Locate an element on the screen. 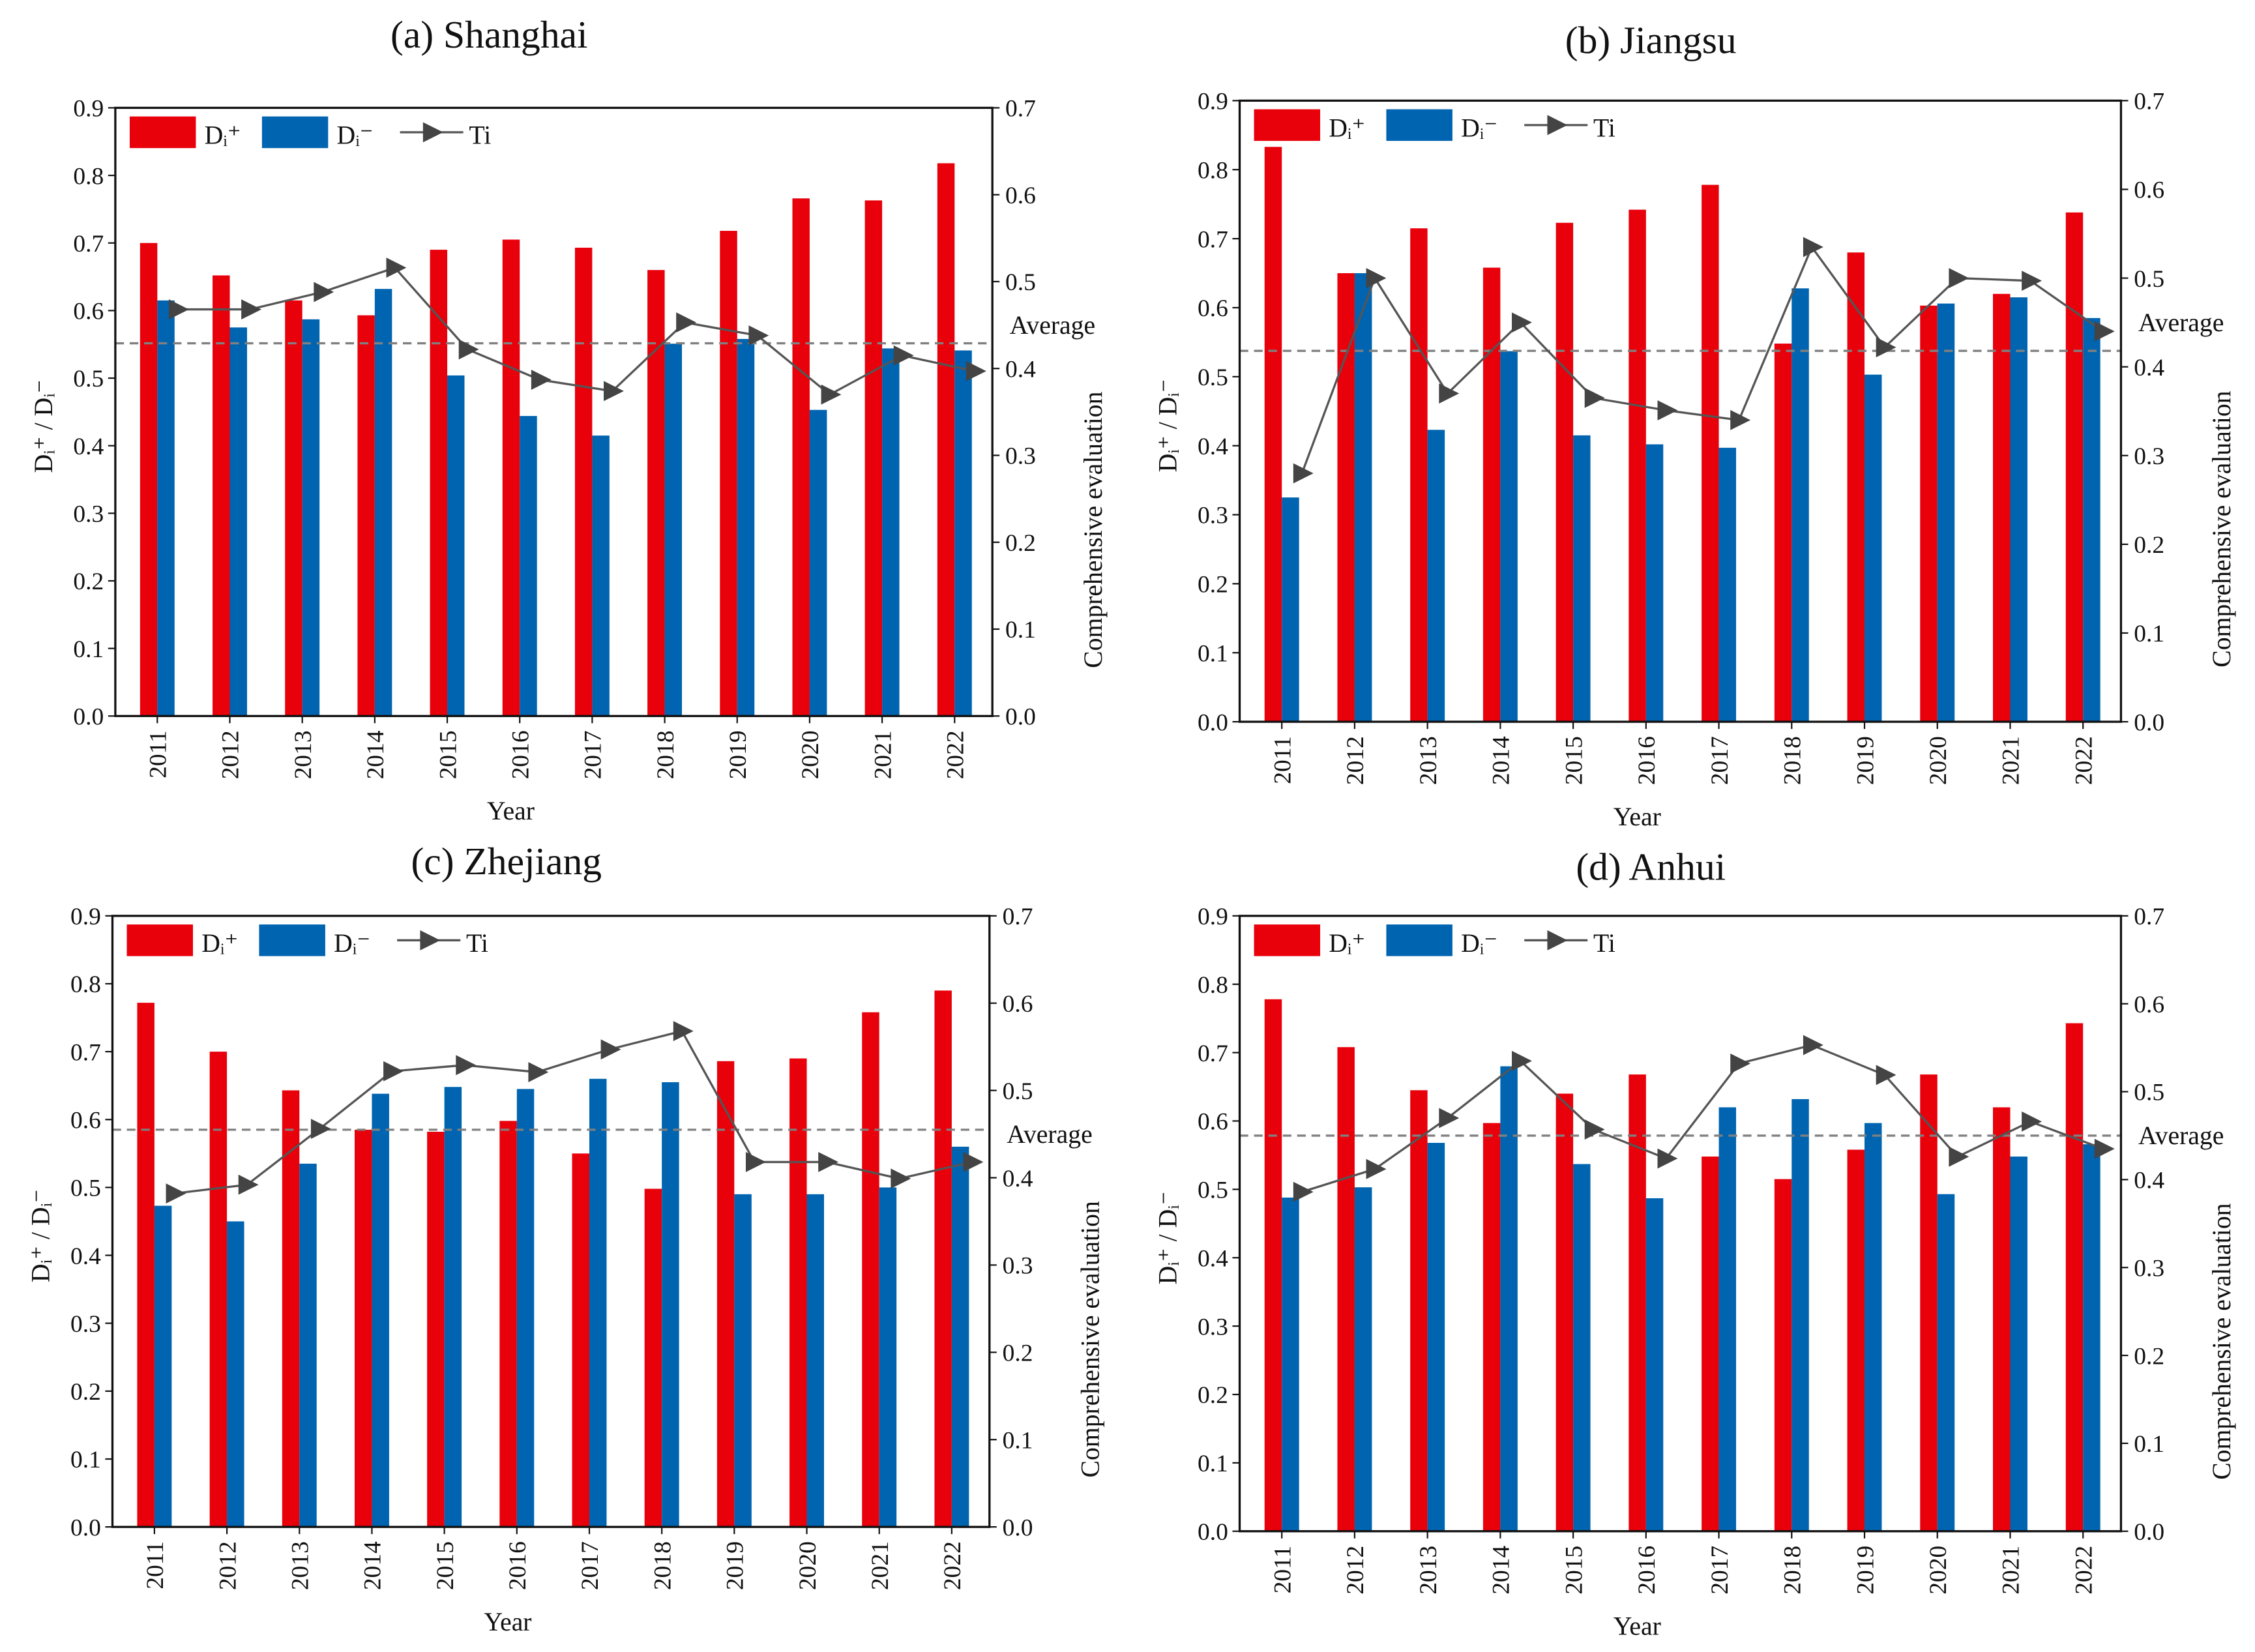  bar-d-minus-2017 is located at coordinates (601, 575).